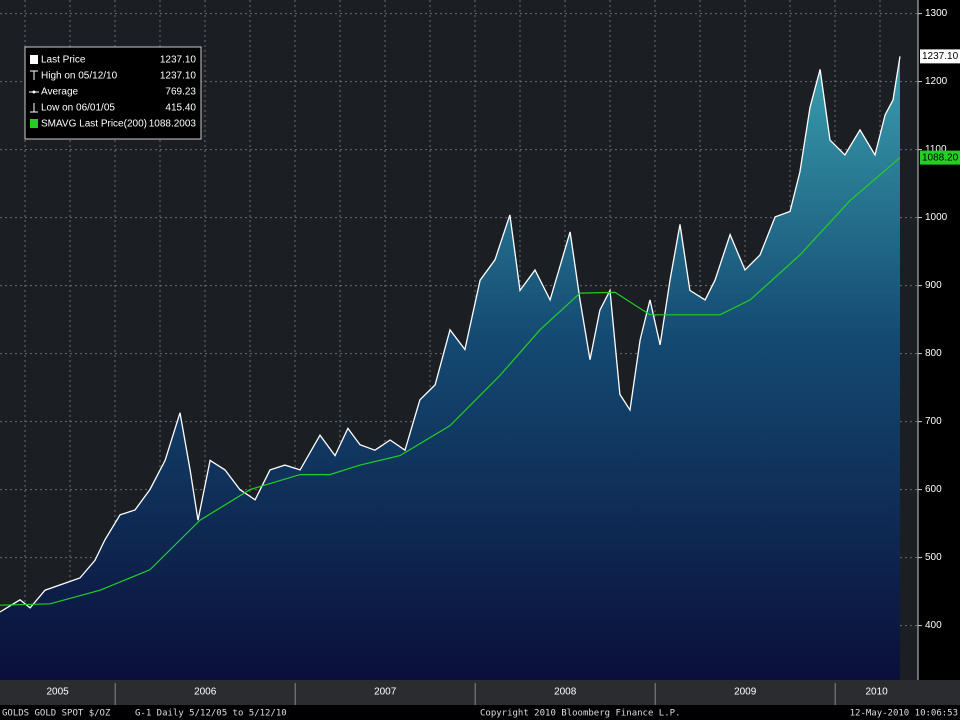  Describe the element at coordinates (933, 421) in the screenshot. I see `y-tick-label: 700` at that location.